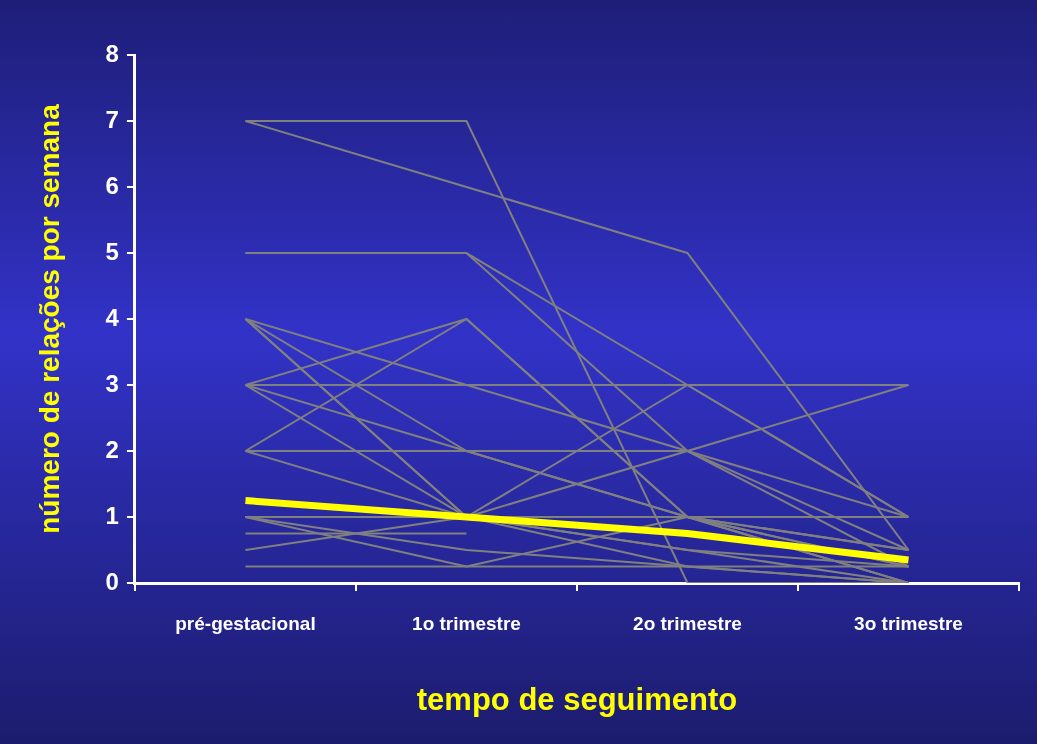  I want to click on y-tick-label: 0, so click(112, 581).